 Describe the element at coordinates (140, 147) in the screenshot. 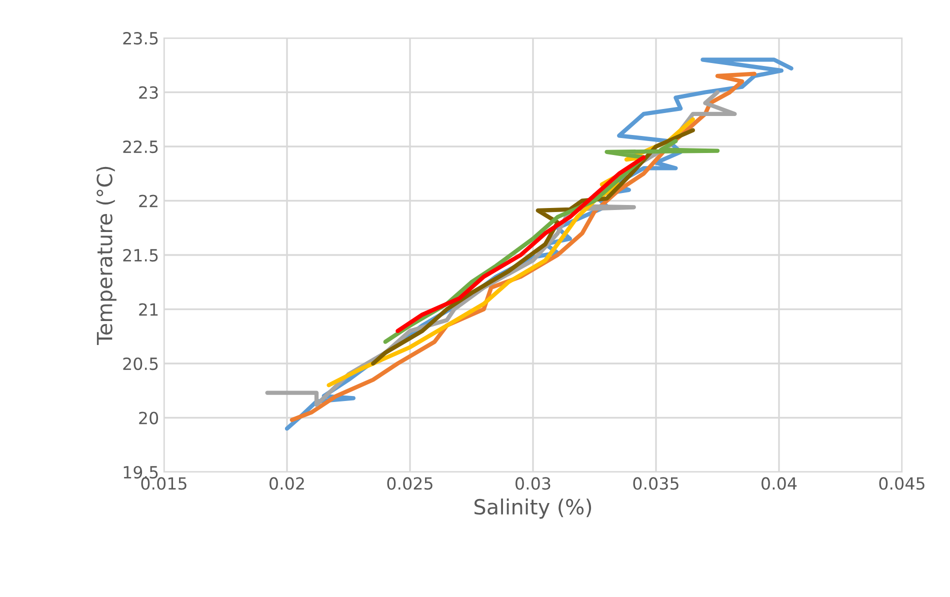

I see `y-tick-label: 22.5` at that location.